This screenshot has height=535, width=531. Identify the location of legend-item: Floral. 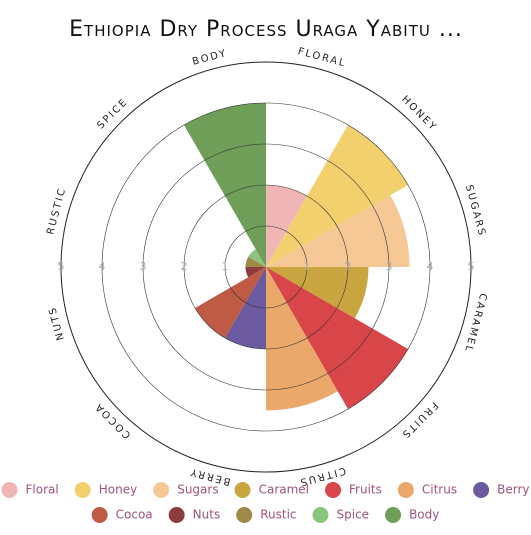
(30, 490).